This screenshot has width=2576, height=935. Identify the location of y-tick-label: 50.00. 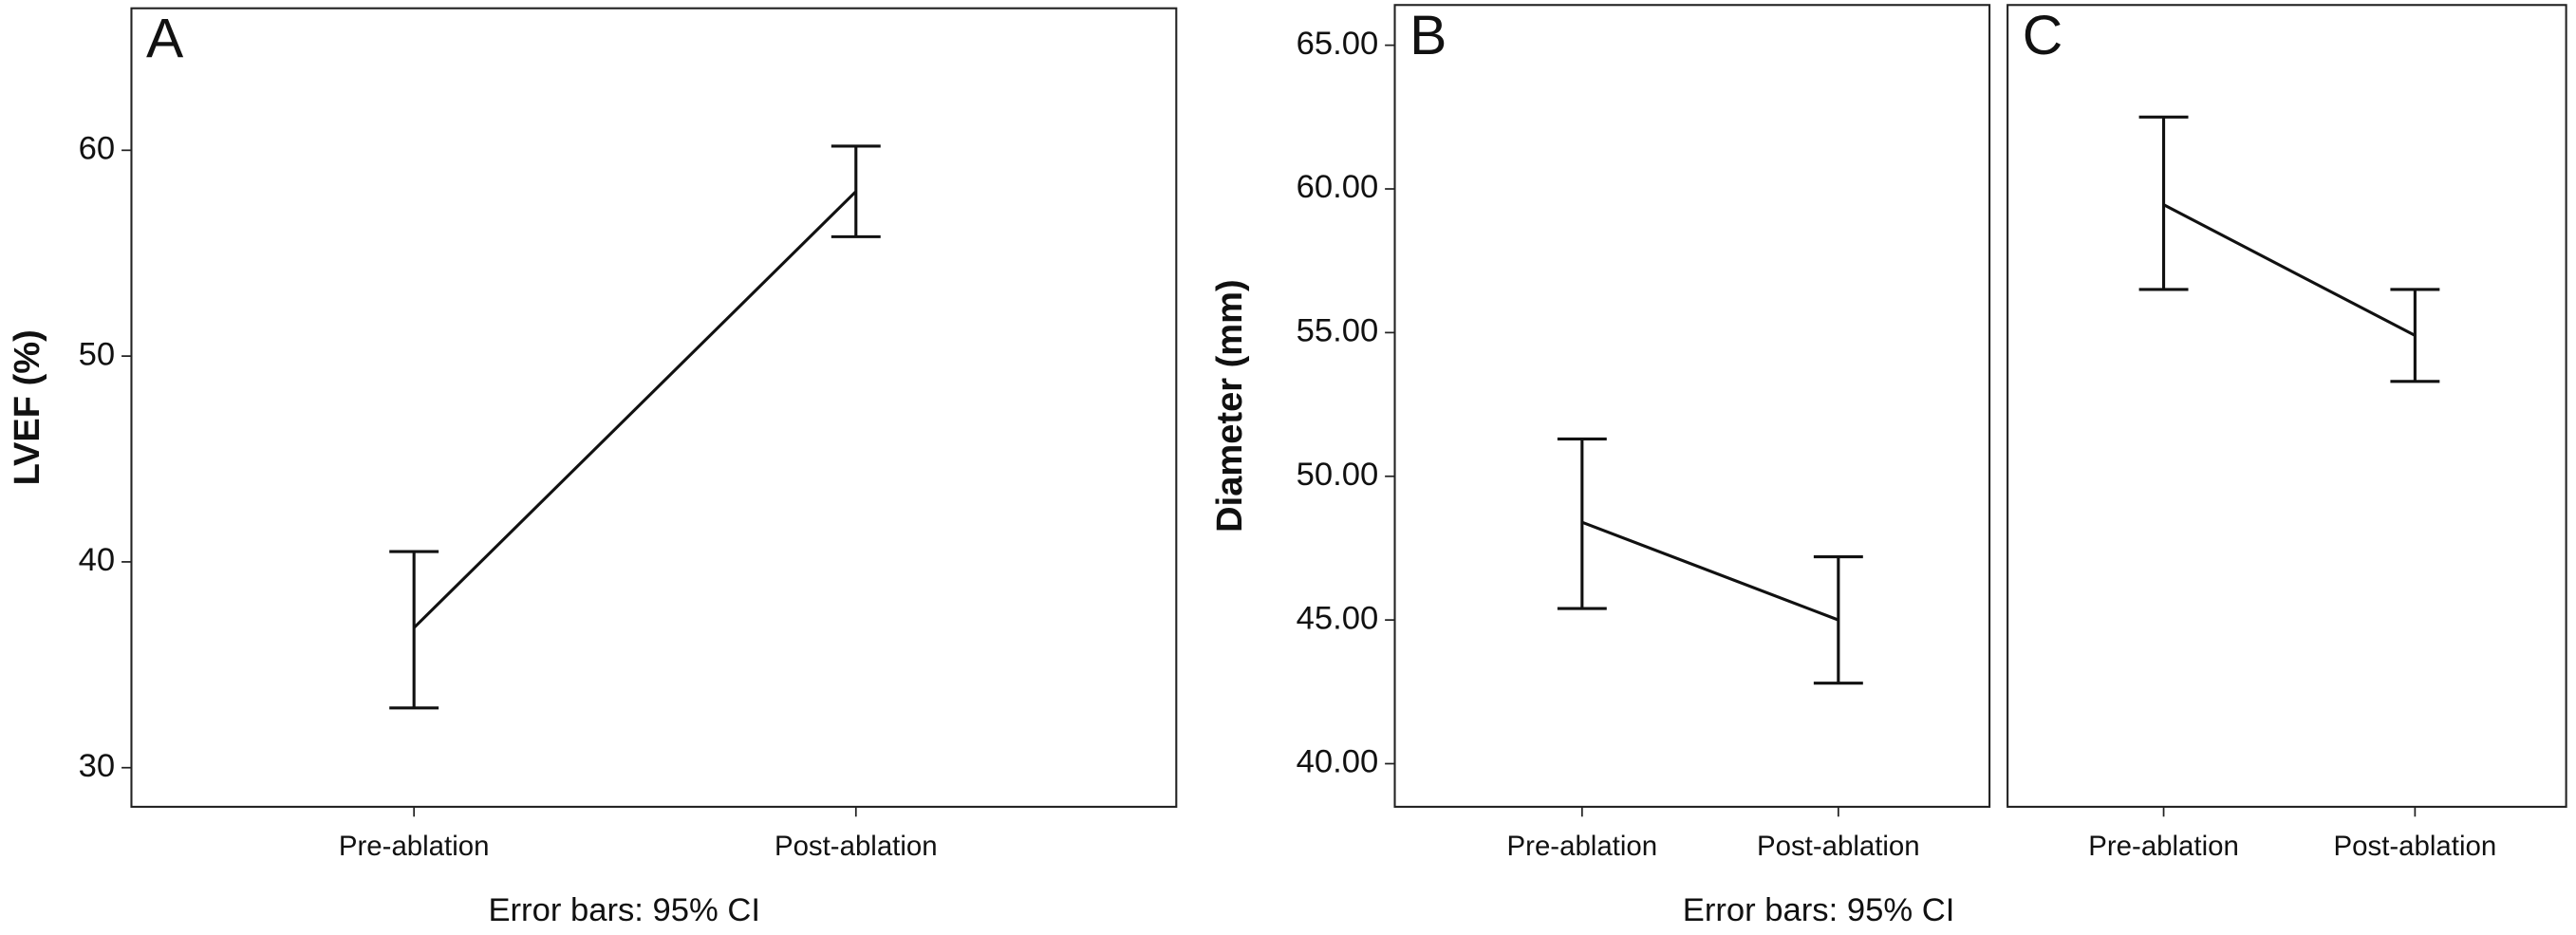
(1338, 475).